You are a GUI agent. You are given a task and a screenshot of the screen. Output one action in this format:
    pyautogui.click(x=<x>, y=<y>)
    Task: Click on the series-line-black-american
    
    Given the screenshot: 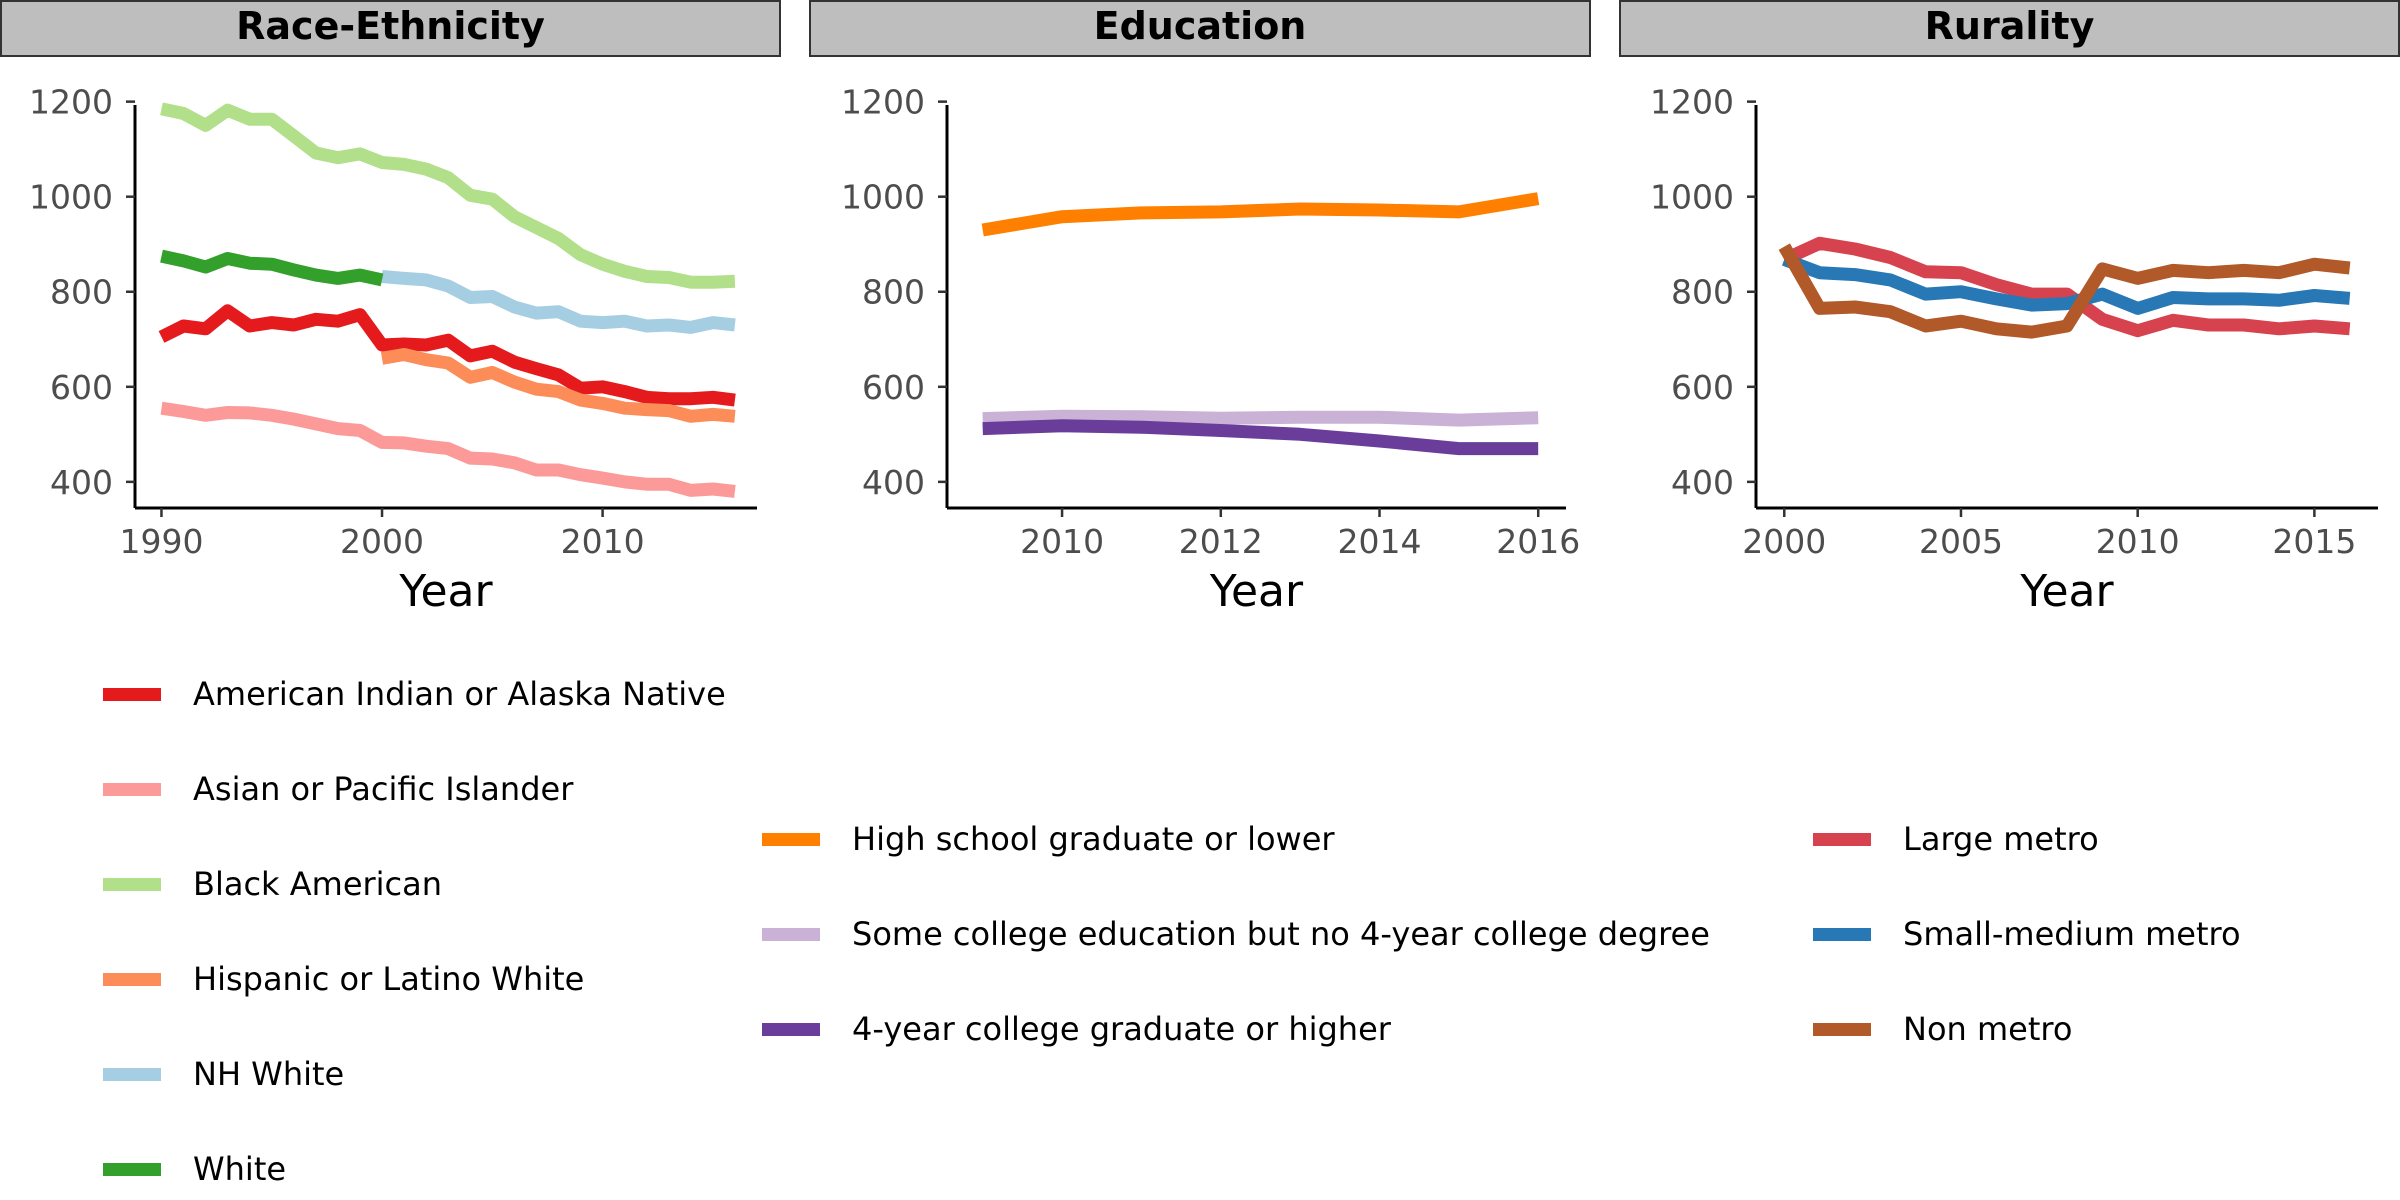 What is the action you would take?
    pyautogui.click(x=448, y=195)
    